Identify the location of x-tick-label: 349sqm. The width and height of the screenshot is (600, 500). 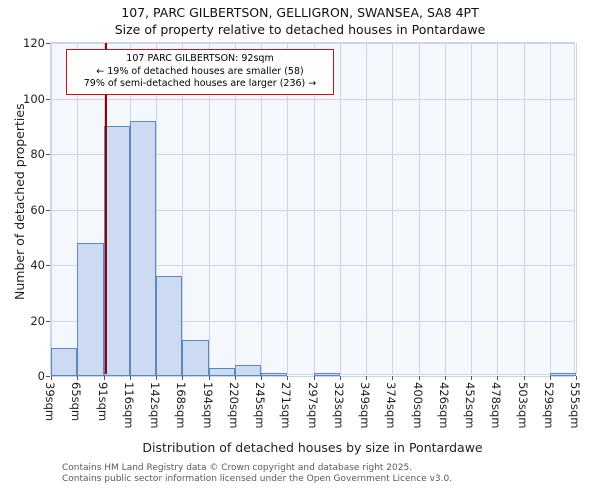
(365, 405).